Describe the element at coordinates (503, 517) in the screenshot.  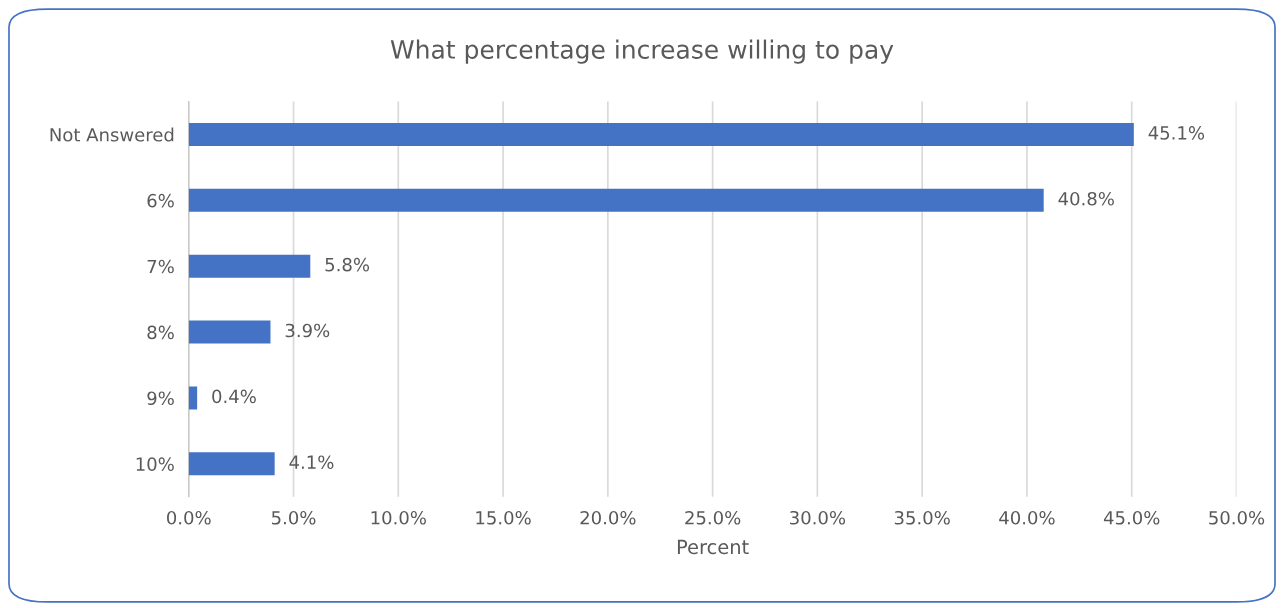
I see `x-tick-label: 15.0%` at that location.